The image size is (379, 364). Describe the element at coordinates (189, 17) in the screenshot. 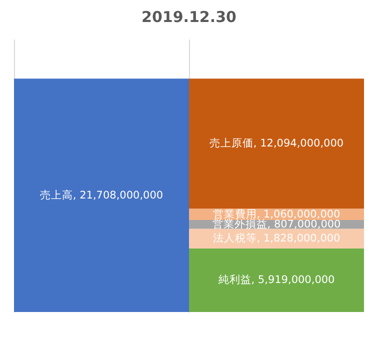

I see `chart-title: 2019.12.30` at that location.